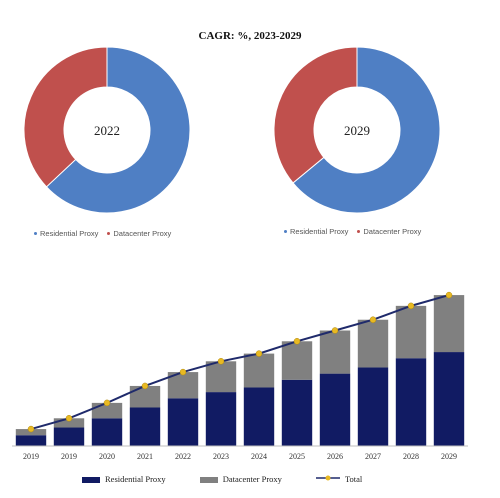  I want to click on page-title: CAGR: %, 2023-2029, so click(250, 36).